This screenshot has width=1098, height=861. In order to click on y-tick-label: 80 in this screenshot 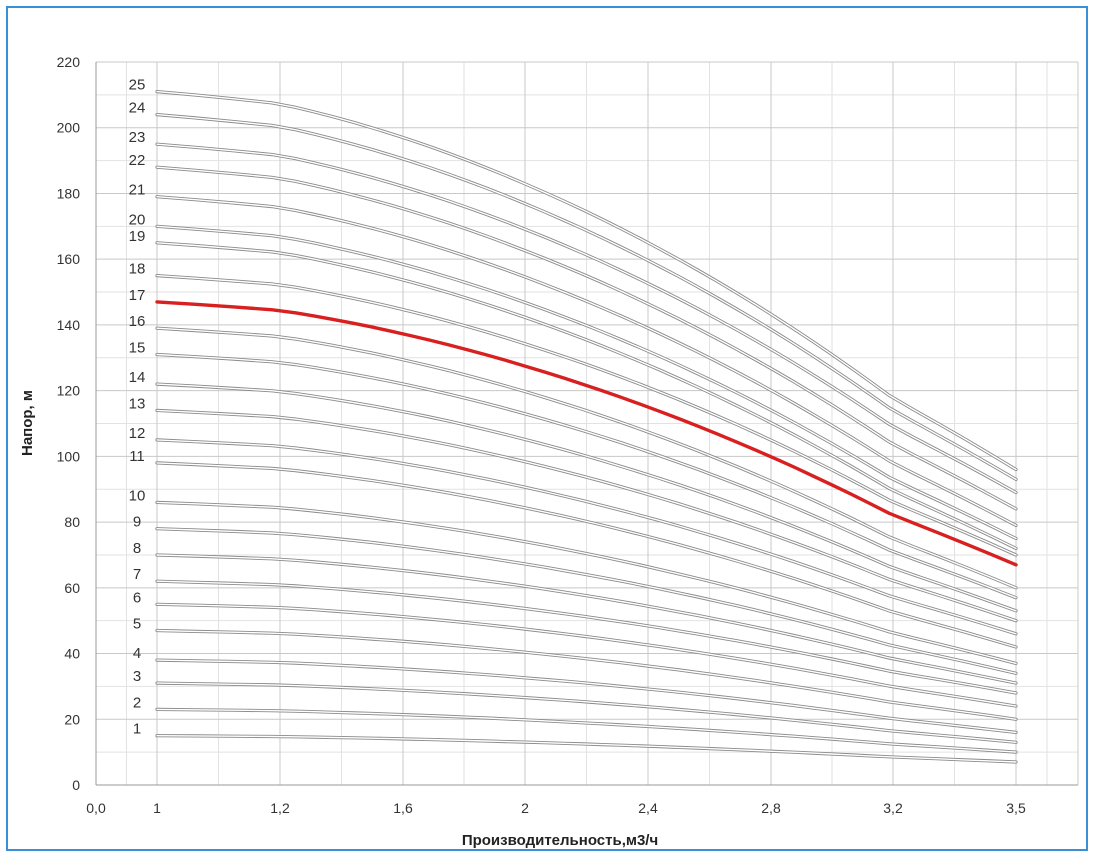, I will do `click(72, 522)`.